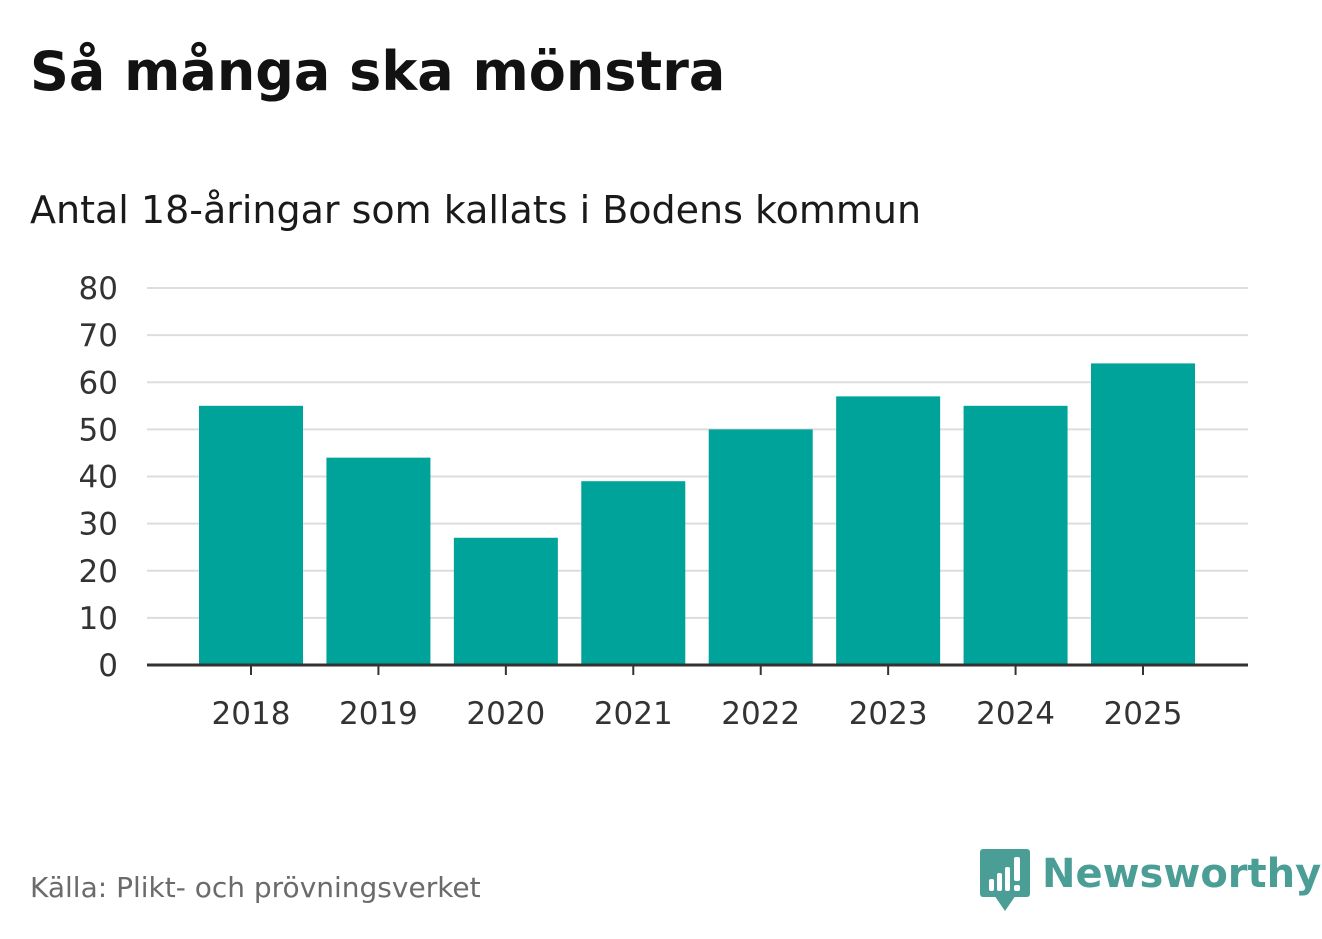  I want to click on x-tick-label: 2025, so click(1143, 714).